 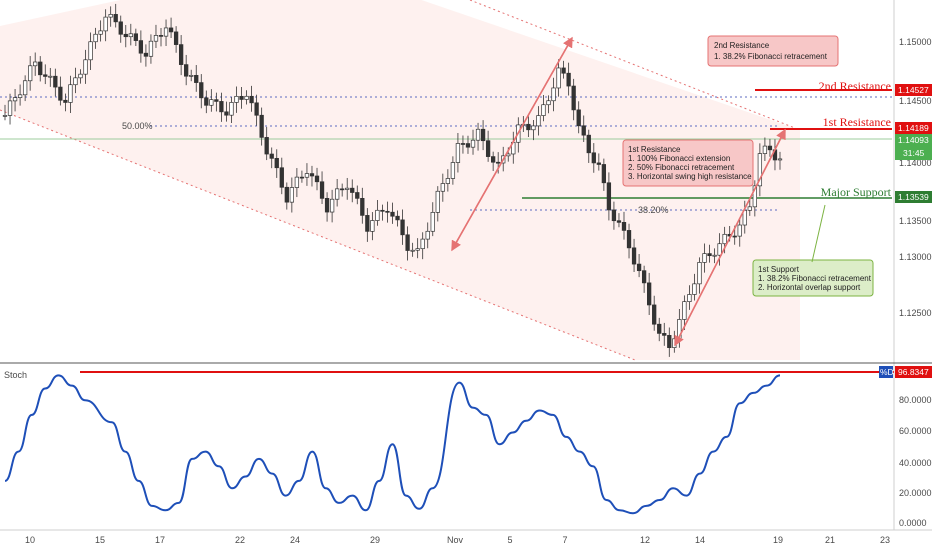 I want to click on x-tick-label: 19, so click(x=778, y=540).